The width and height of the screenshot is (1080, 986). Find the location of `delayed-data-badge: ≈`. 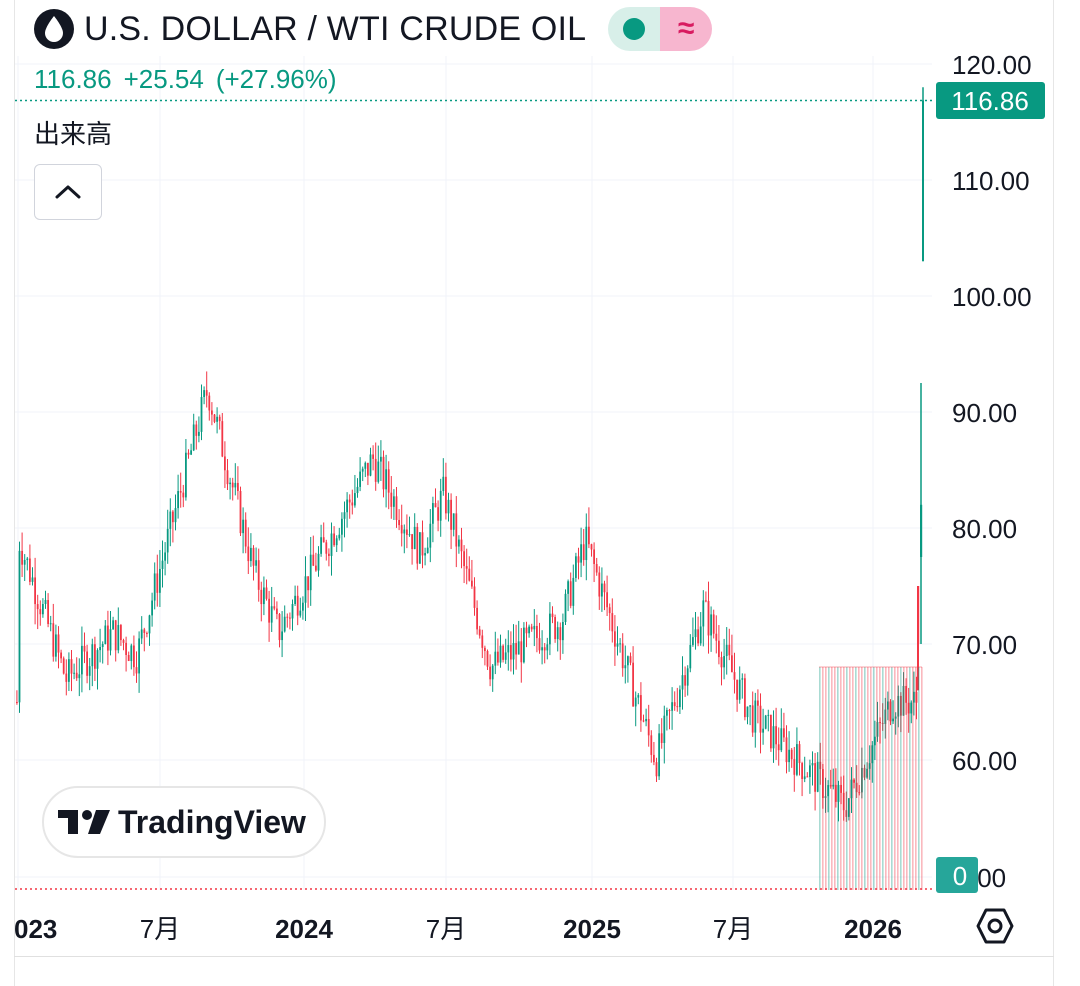

delayed-data-badge: ≈ is located at coordinates (686, 29).